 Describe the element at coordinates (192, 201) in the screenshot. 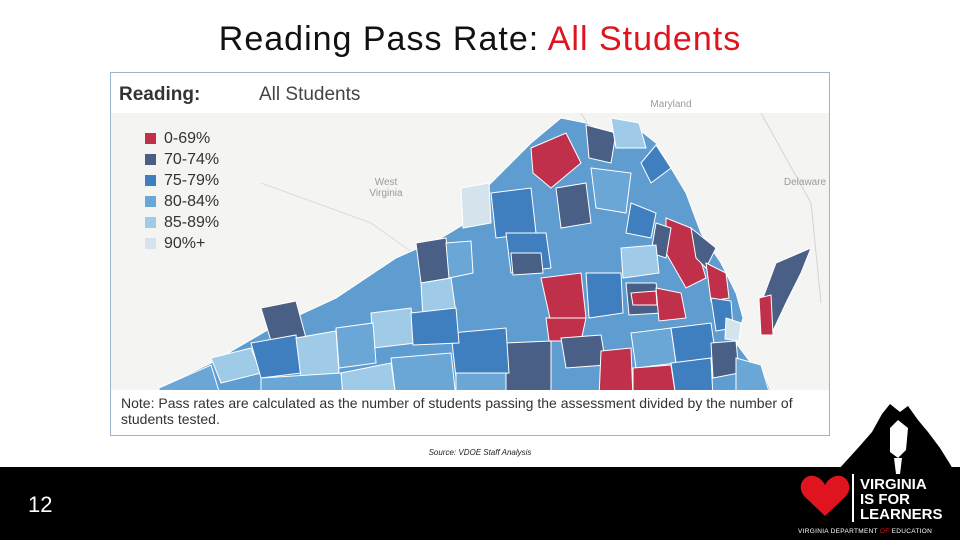

I see `legend-label: 80-84%` at that location.